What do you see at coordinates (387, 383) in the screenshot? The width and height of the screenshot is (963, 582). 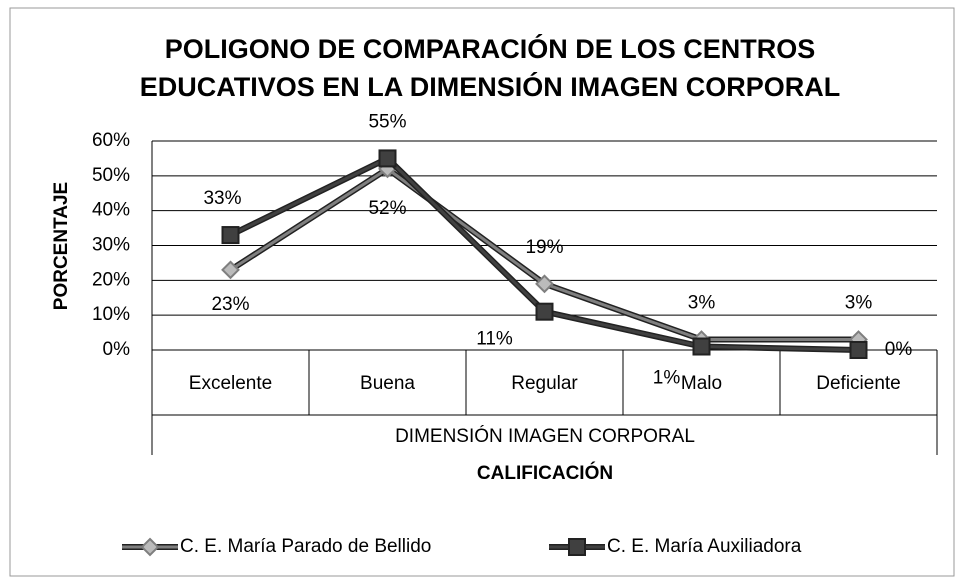 I see `x-tick-label: Buena` at bounding box center [387, 383].